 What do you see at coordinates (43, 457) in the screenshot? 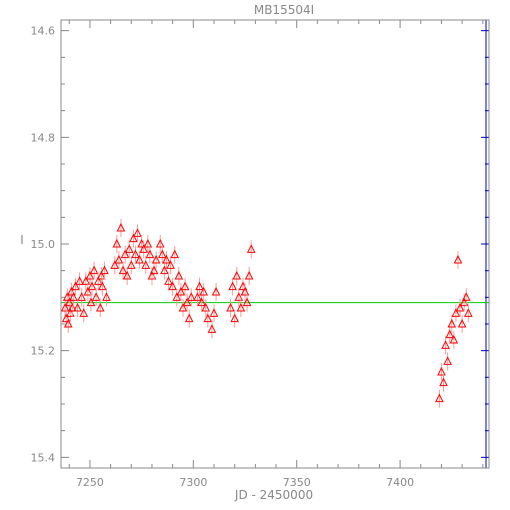
I see `y-tick-label: 15.4` at bounding box center [43, 457].